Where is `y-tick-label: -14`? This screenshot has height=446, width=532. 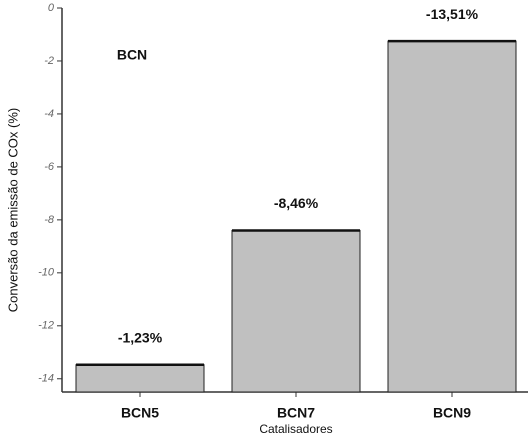
y-tick-label: -14 is located at coordinates (46, 379).